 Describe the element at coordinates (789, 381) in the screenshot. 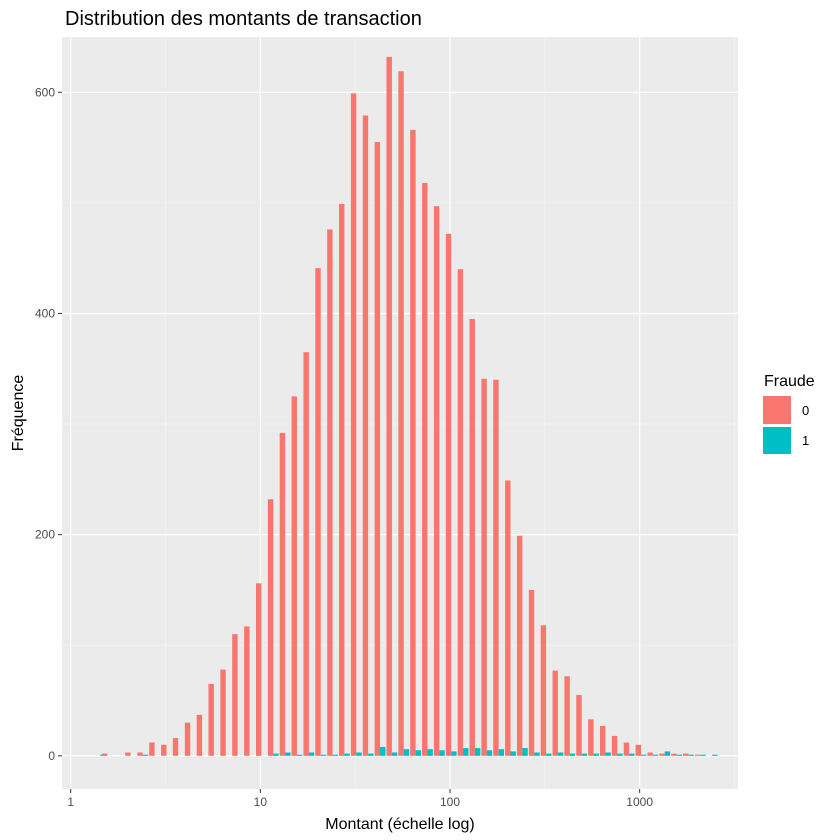

I see `legend-title: Fraude` at that location.